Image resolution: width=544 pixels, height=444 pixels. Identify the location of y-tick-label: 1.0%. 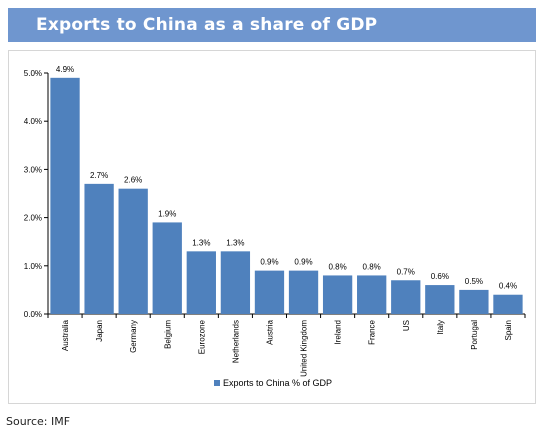
(33, 266).